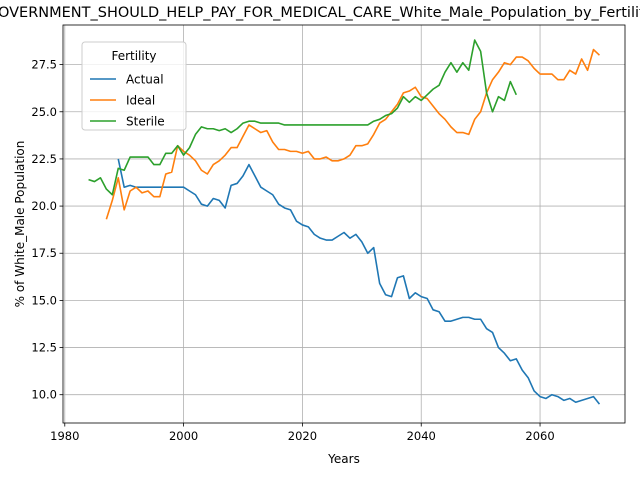 Image resolution: width=640 pixels, height=480 pixels. What do you see at coordinates (44, 300) in the screenshot?
I see `y-tick-label: 15.0` at bounding box center [44, 300].